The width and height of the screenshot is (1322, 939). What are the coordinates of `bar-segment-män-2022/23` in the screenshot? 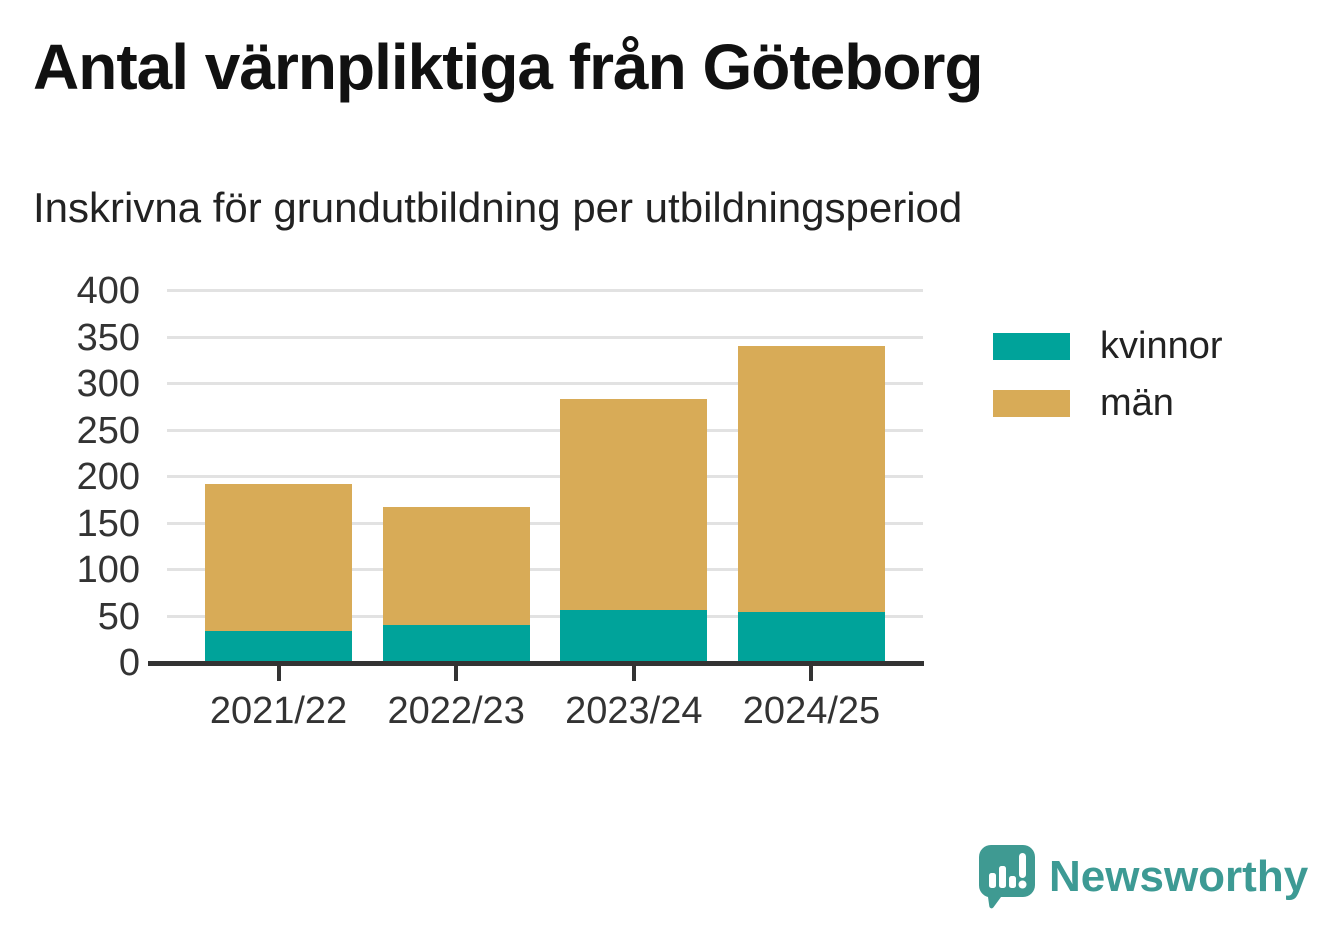 It's located at (456, 565).